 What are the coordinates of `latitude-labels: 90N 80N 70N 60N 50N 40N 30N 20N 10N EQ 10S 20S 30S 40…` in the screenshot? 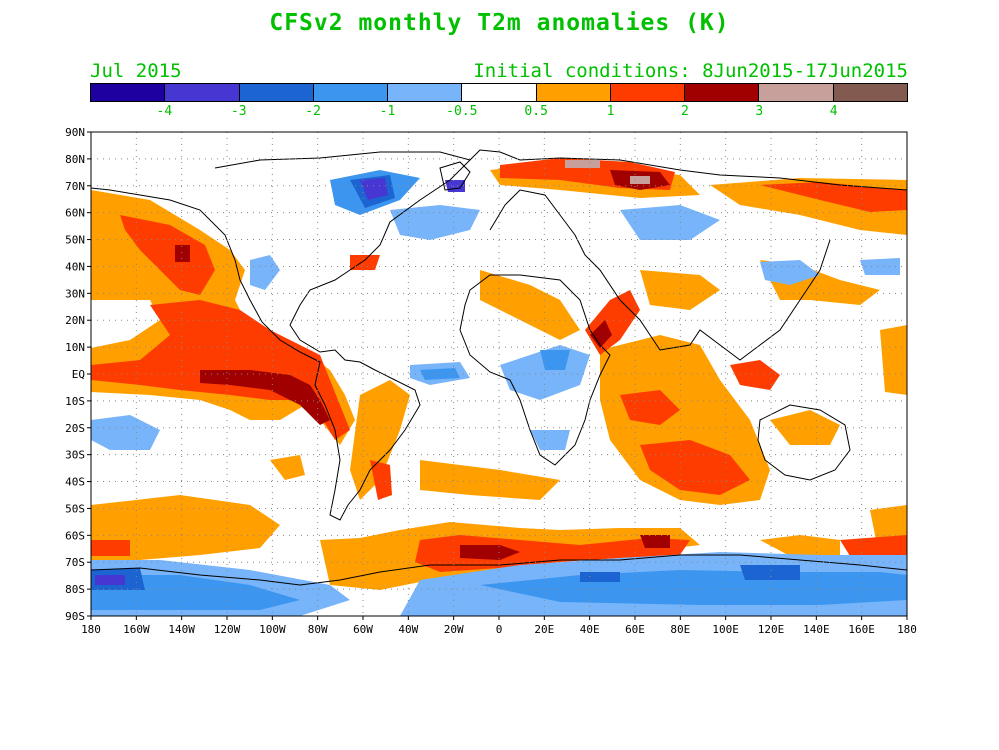 It's located at (75, 374).